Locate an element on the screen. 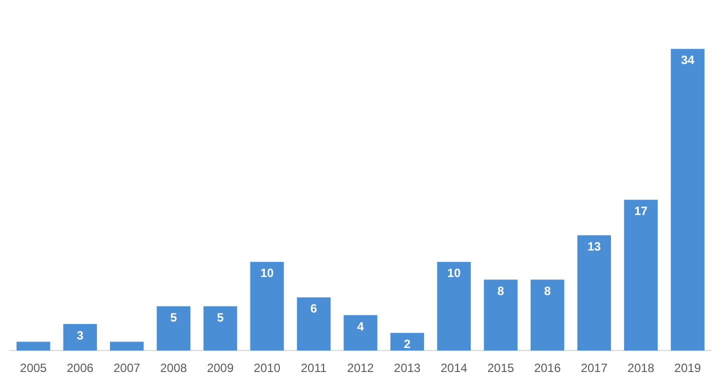 Image resolution: width=717 pixels, height=387 pixels. x-tick-label: 2015 is located at coordinates (500, 368).